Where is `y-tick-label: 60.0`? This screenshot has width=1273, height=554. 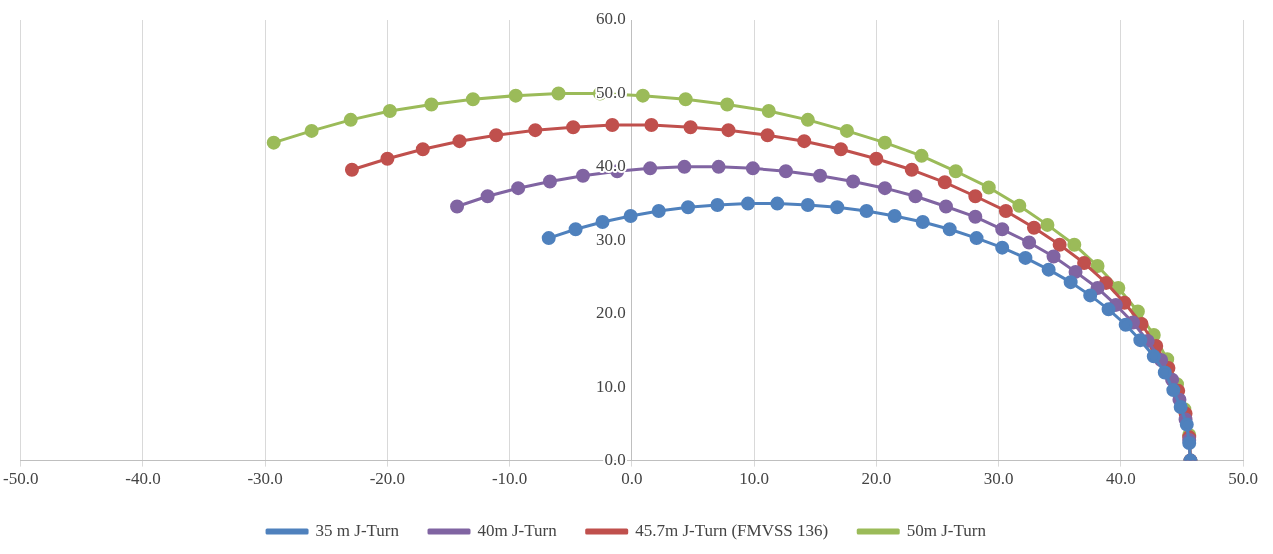
y-tick-label: 60.0 is located at coordinates (611, 19).